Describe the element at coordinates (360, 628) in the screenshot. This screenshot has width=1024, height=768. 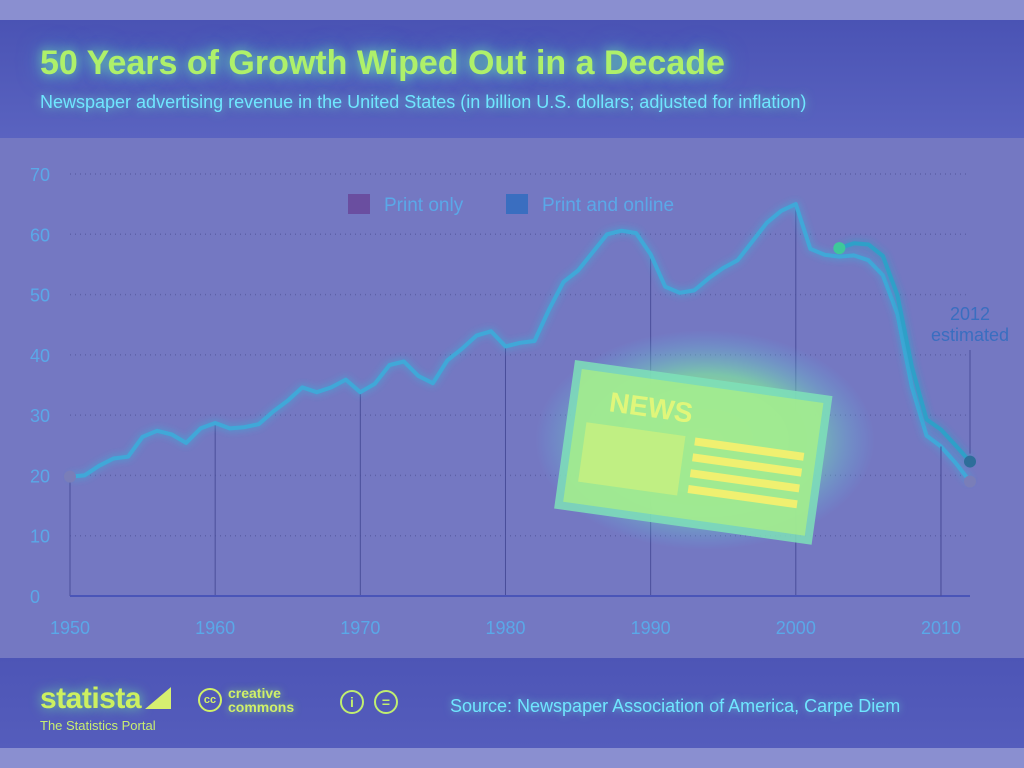
I see `x-tick-label: 1970` at that location.